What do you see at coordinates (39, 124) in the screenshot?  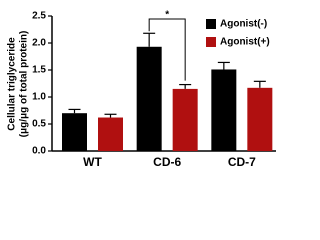 I see `y-tick-label: 0.5` at bounding box center [39, 124].